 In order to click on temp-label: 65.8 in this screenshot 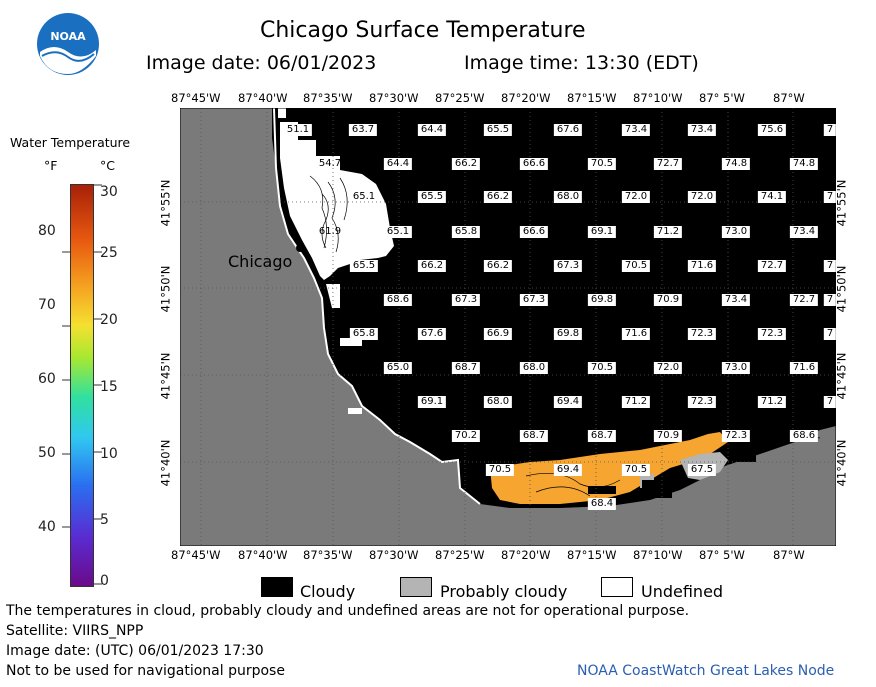, I will do `click(364, 334)`.